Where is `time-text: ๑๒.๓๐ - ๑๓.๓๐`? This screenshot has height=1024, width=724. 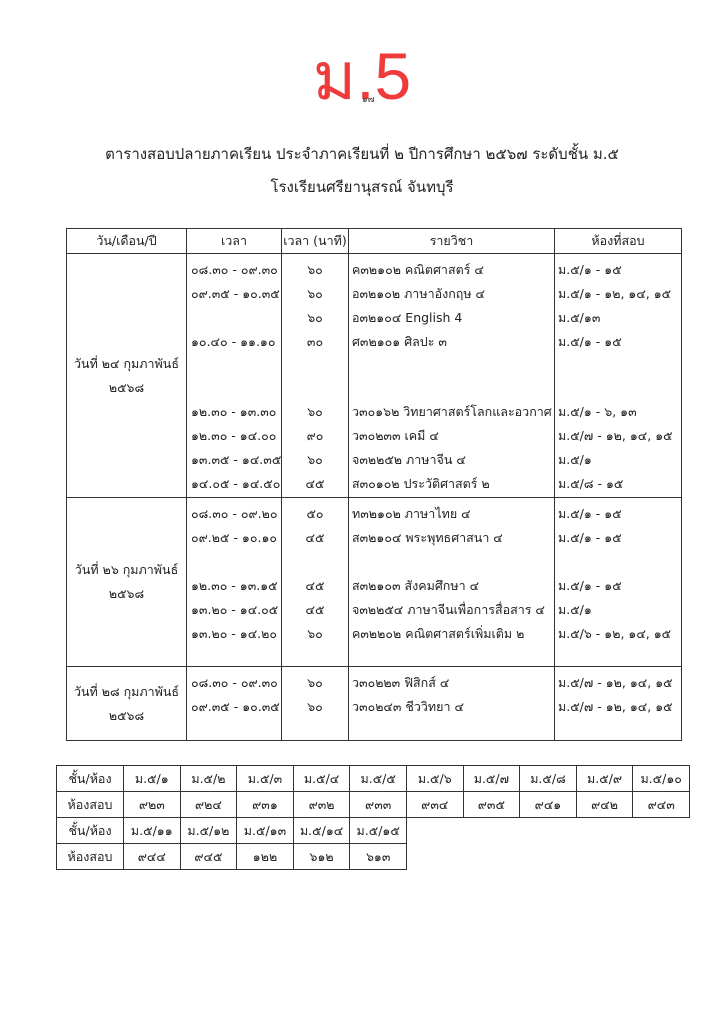 time-text: ๑๒.๓๐ - ๑๓.๓๐ is located at coordinates (234, 411).